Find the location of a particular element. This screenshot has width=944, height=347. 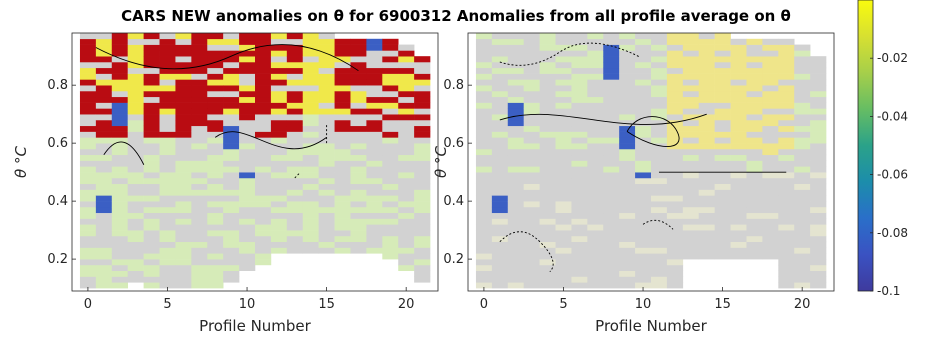

contour-lines is located at coordinates (227, 111).